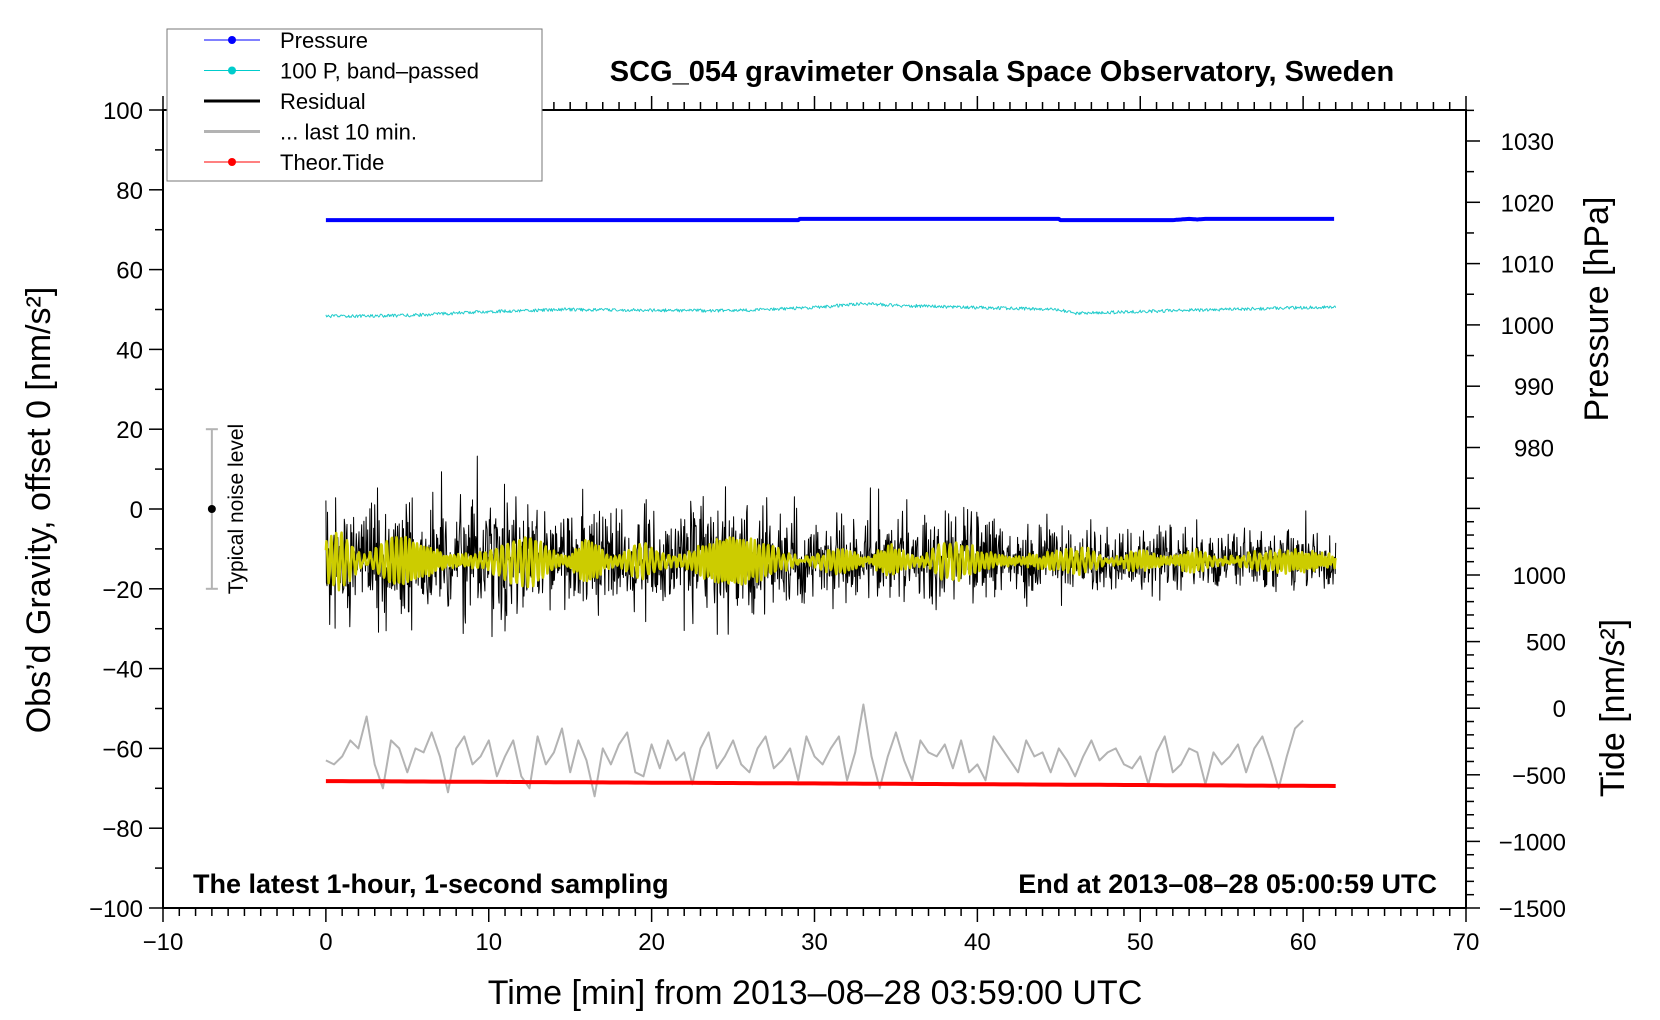 This screenshot has width=1660, height=1020. I want to click on x-tick-label: 70, so click(1466, 942).